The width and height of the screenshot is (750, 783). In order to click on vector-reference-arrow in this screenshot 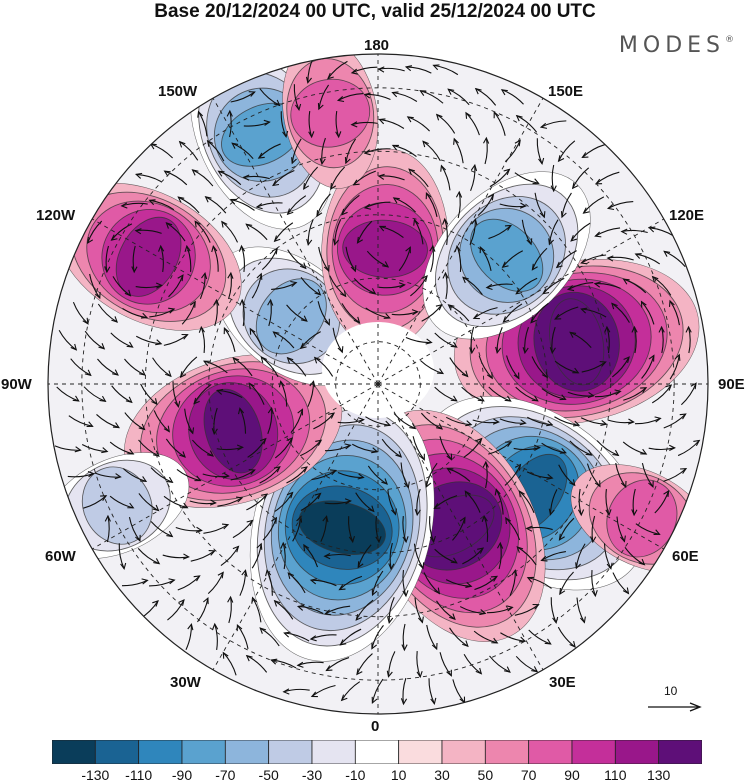, I will do `click(675, 707)`.